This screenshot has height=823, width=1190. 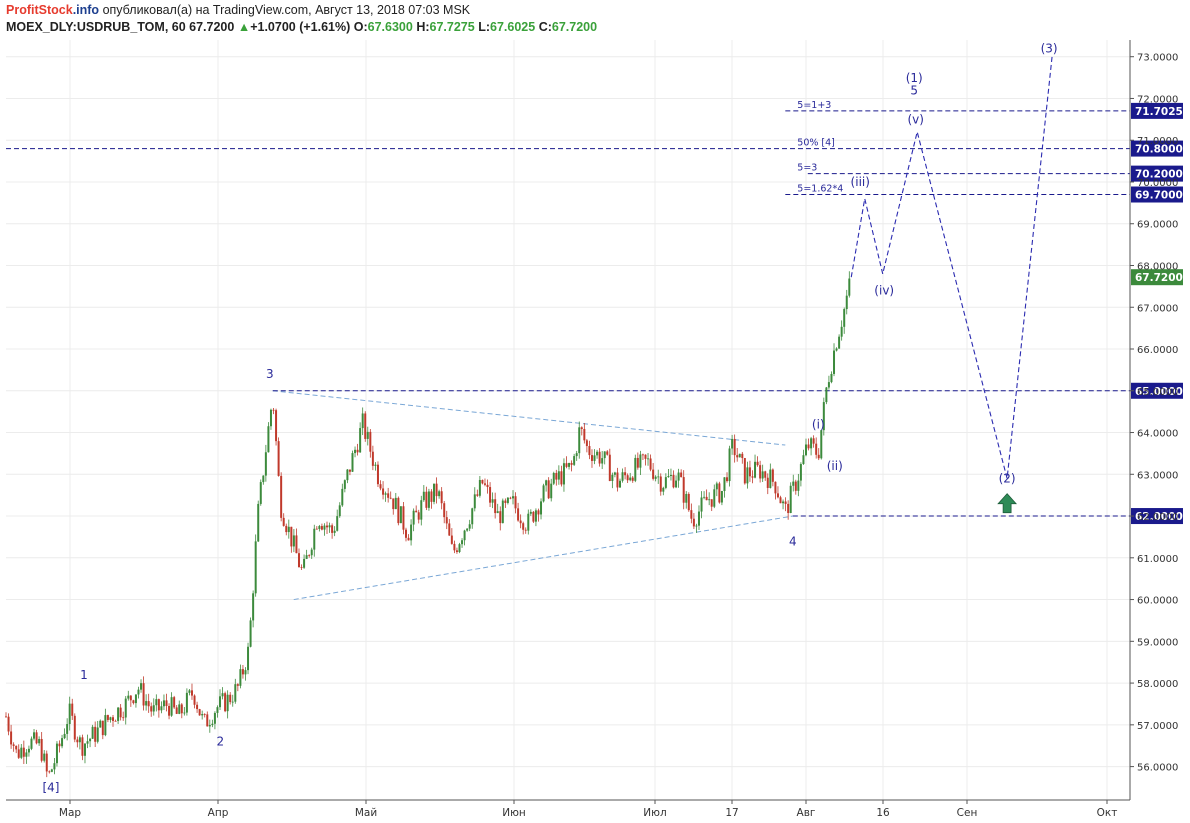 I want to click on up-arrow-icon, so click(x=1007, y=503).